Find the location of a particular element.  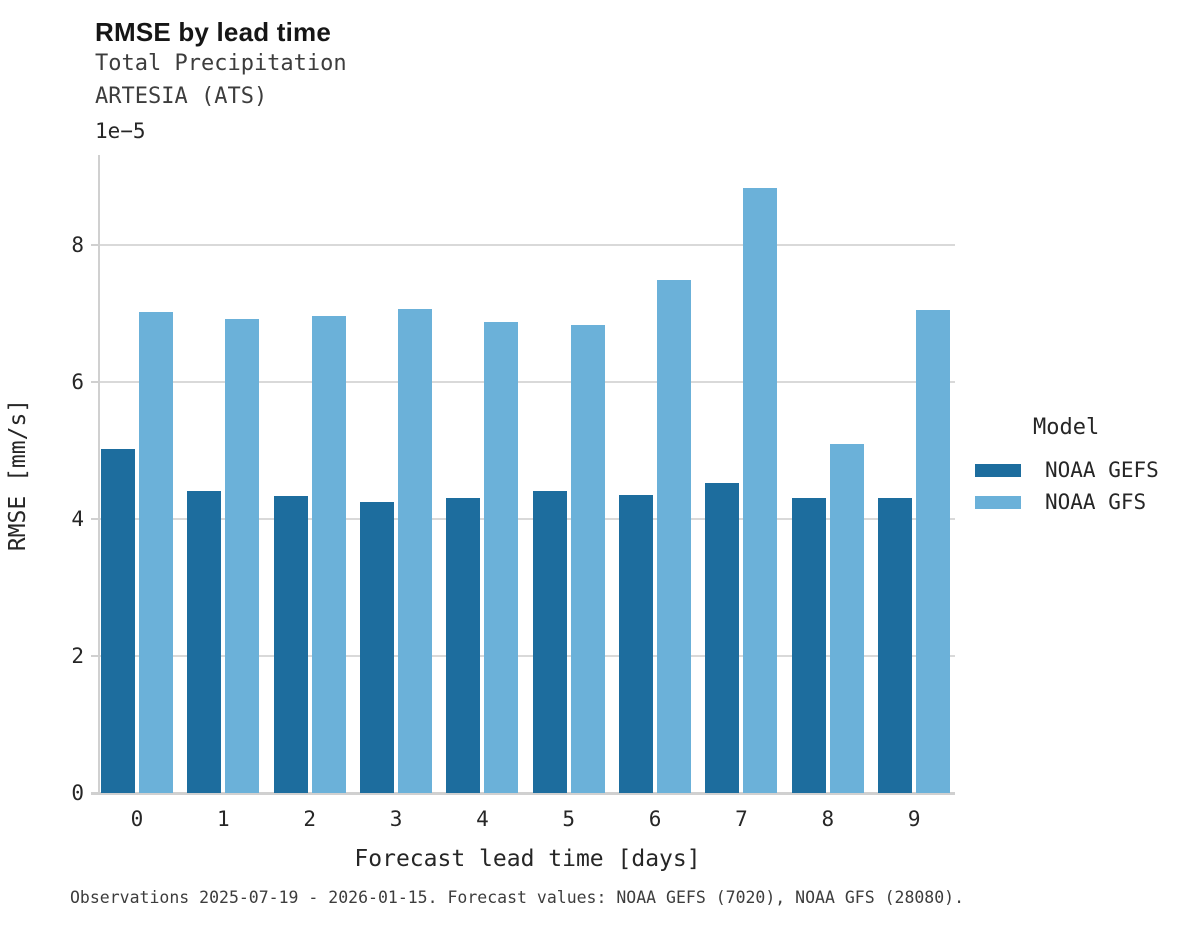

y-tick-label-4: 4 is located at coordinates (77, 518).